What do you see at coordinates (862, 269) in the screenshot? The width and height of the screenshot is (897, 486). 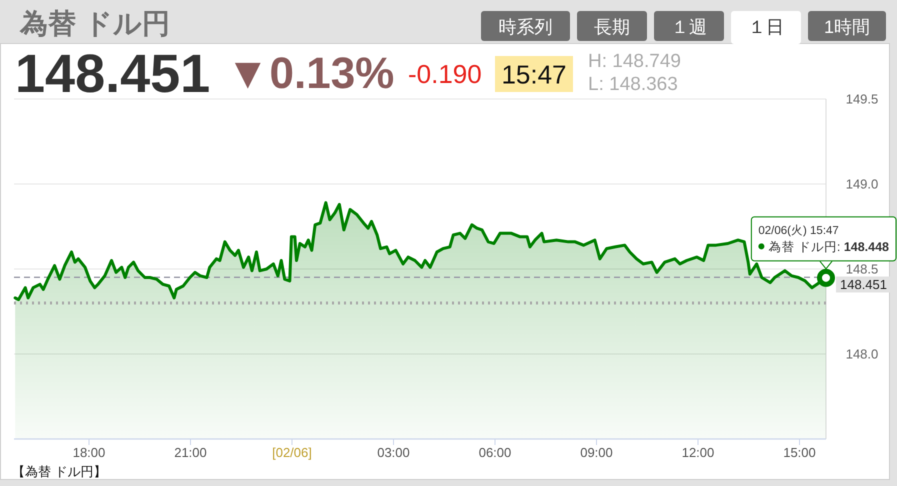 I see `y-tick-label: 148.5` at bounding box center [862, 269].